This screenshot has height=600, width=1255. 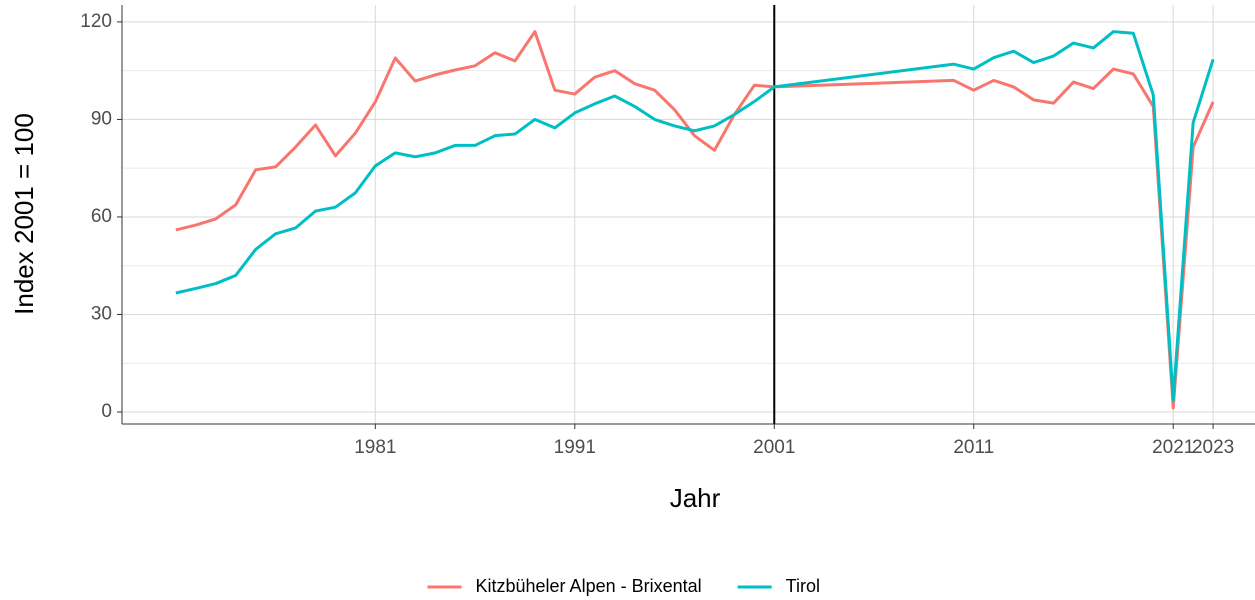 What do you see at coordinates (695, 498) in the screenshot?
I see `x-axis-label: Jahr` at bounding box center [695, 498].